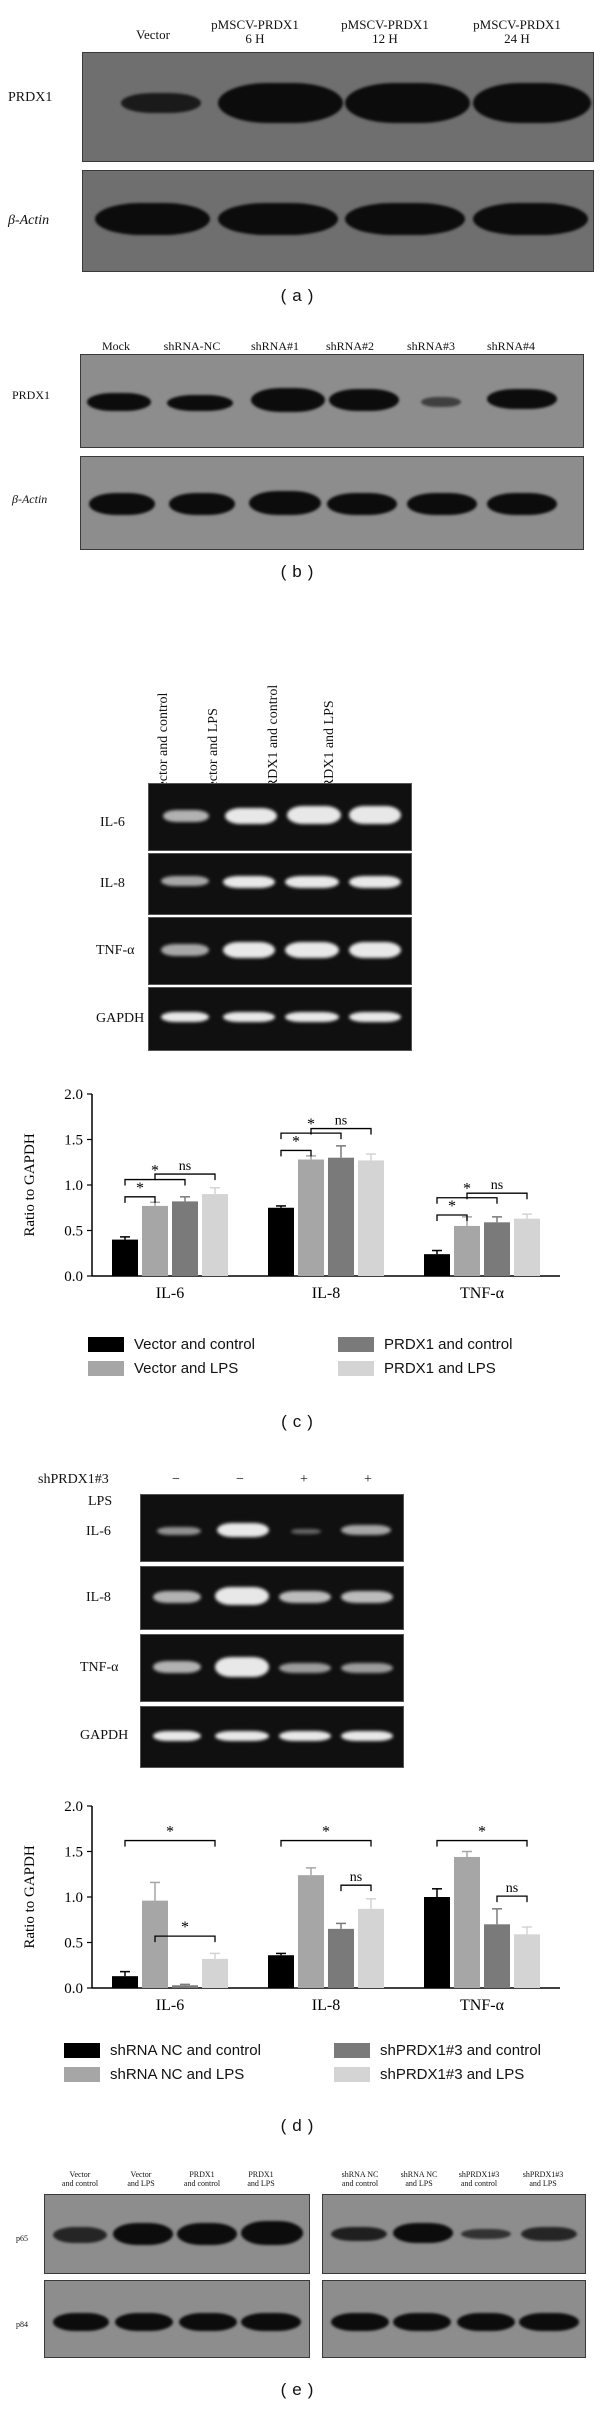 The image size is (600, 2419). I want to click on row-label: GAPDH, so click(104, 1735).